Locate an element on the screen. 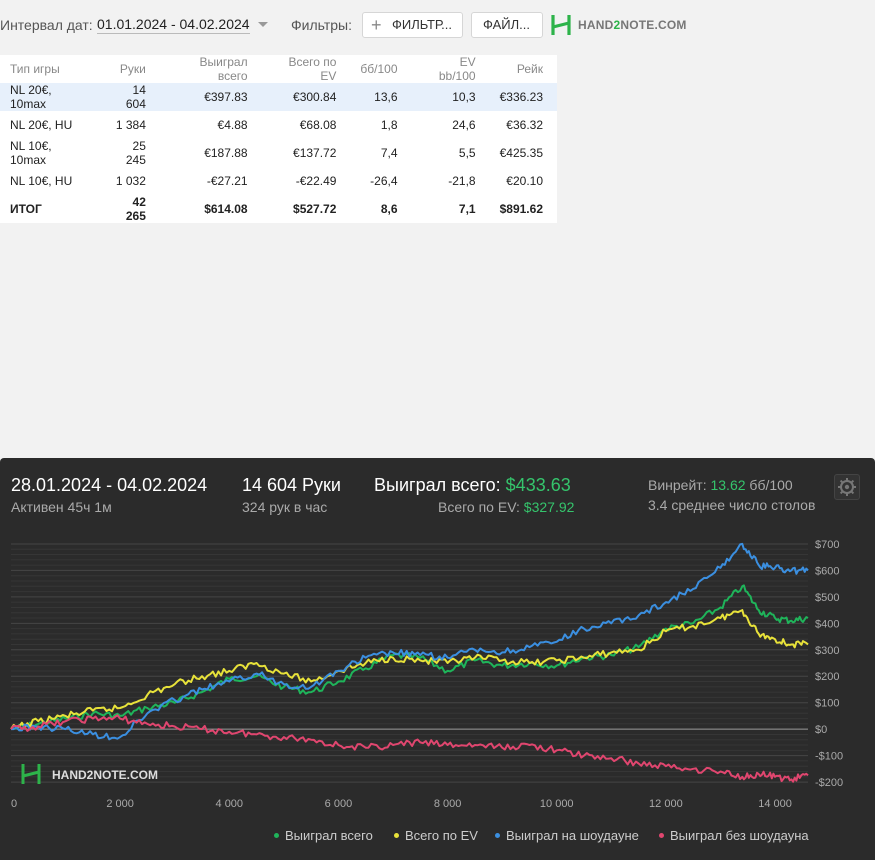  cell-hands: 1 384 is located at coordinates (130, 125).